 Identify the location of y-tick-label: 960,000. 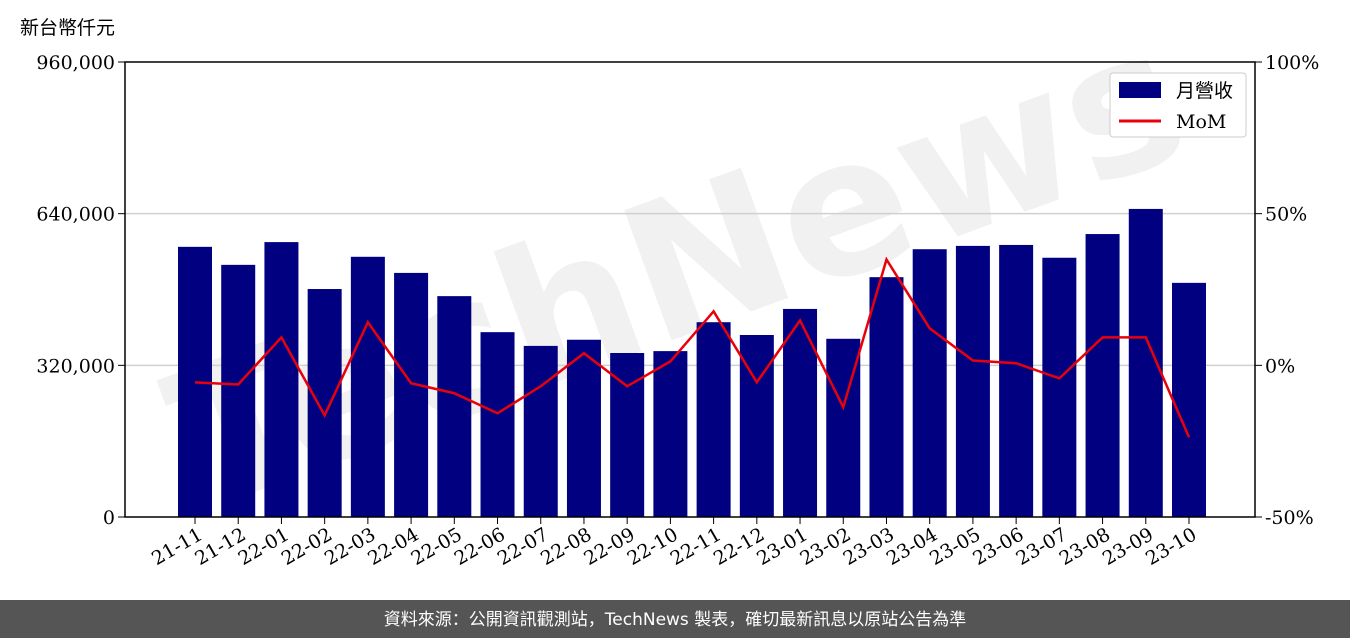
(75, 63).